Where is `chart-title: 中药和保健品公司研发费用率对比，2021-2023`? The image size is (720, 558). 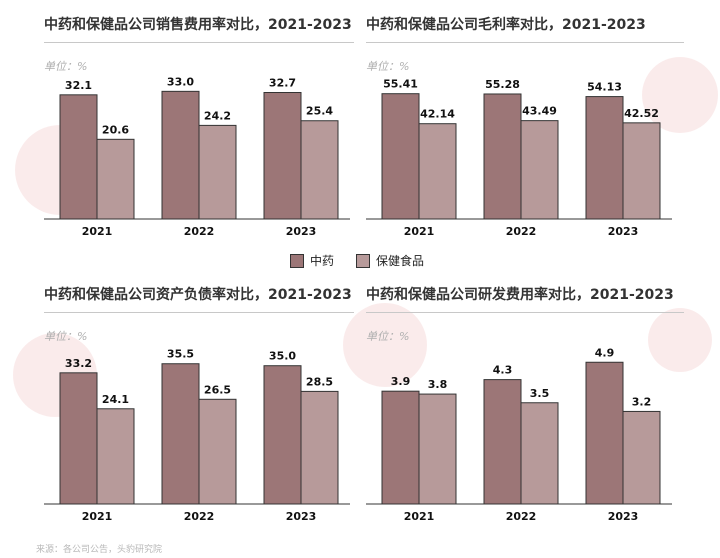
chart-title: 中药和保健品公司研发费用率对比，2021-2023 is located at coordinates (520, 295).